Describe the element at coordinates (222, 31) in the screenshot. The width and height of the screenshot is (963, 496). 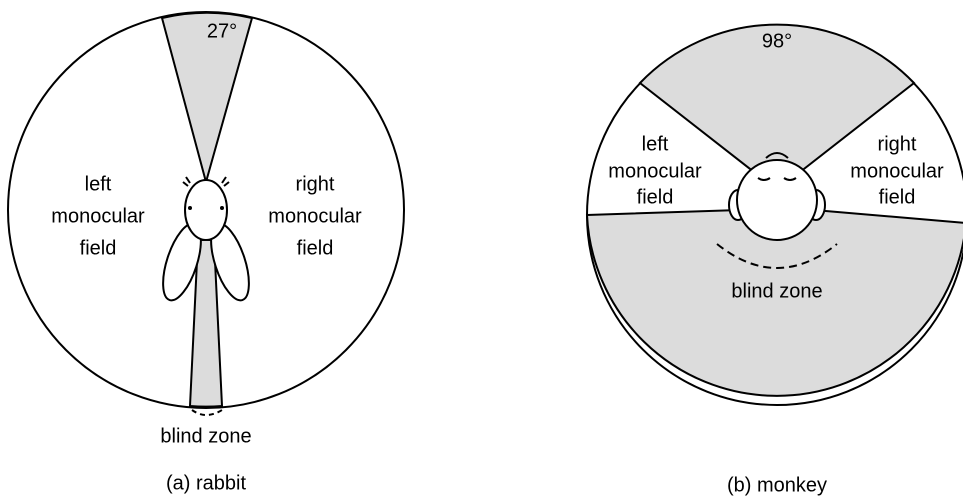
I see `angle-label: 27°` at that location.